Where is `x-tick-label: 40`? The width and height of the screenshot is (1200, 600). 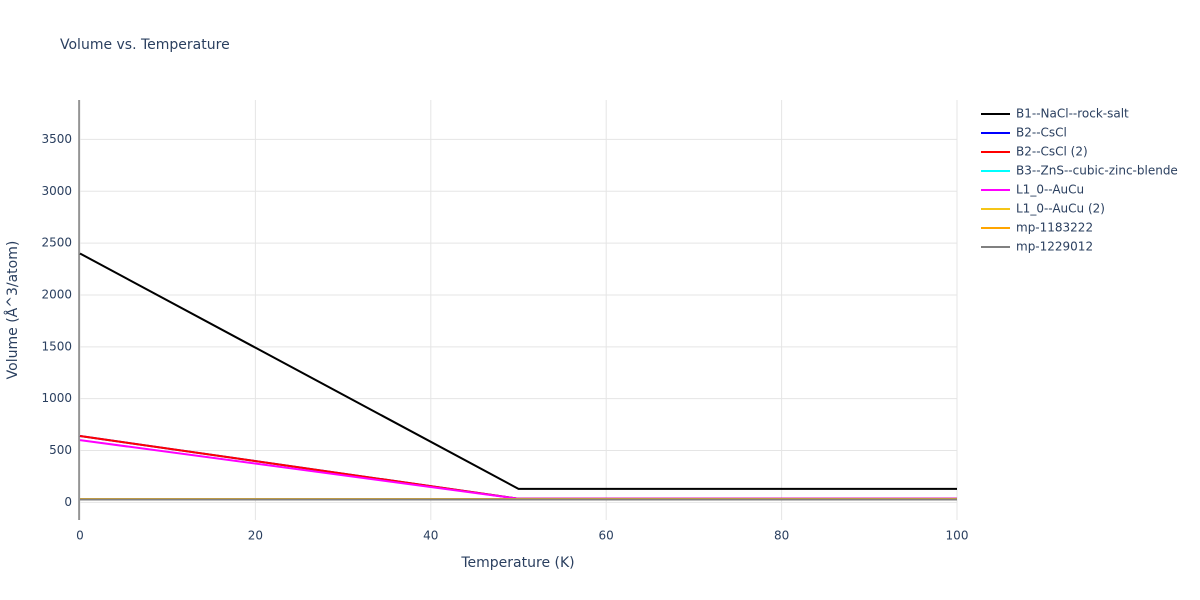
x-tick-label: 40 is located at coordinates (430, 536).